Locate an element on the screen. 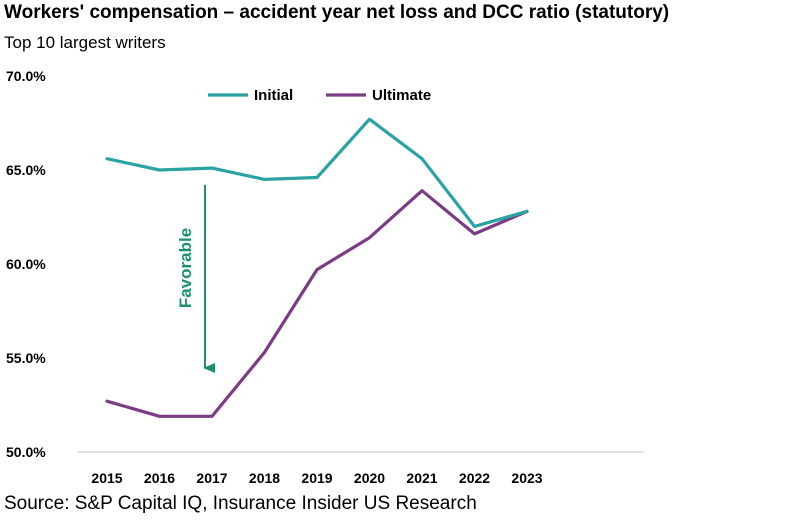 This screenshot has height=521, width=800. chart-subtitle: Top 10 largest writers is located at coordinates (85, 42).